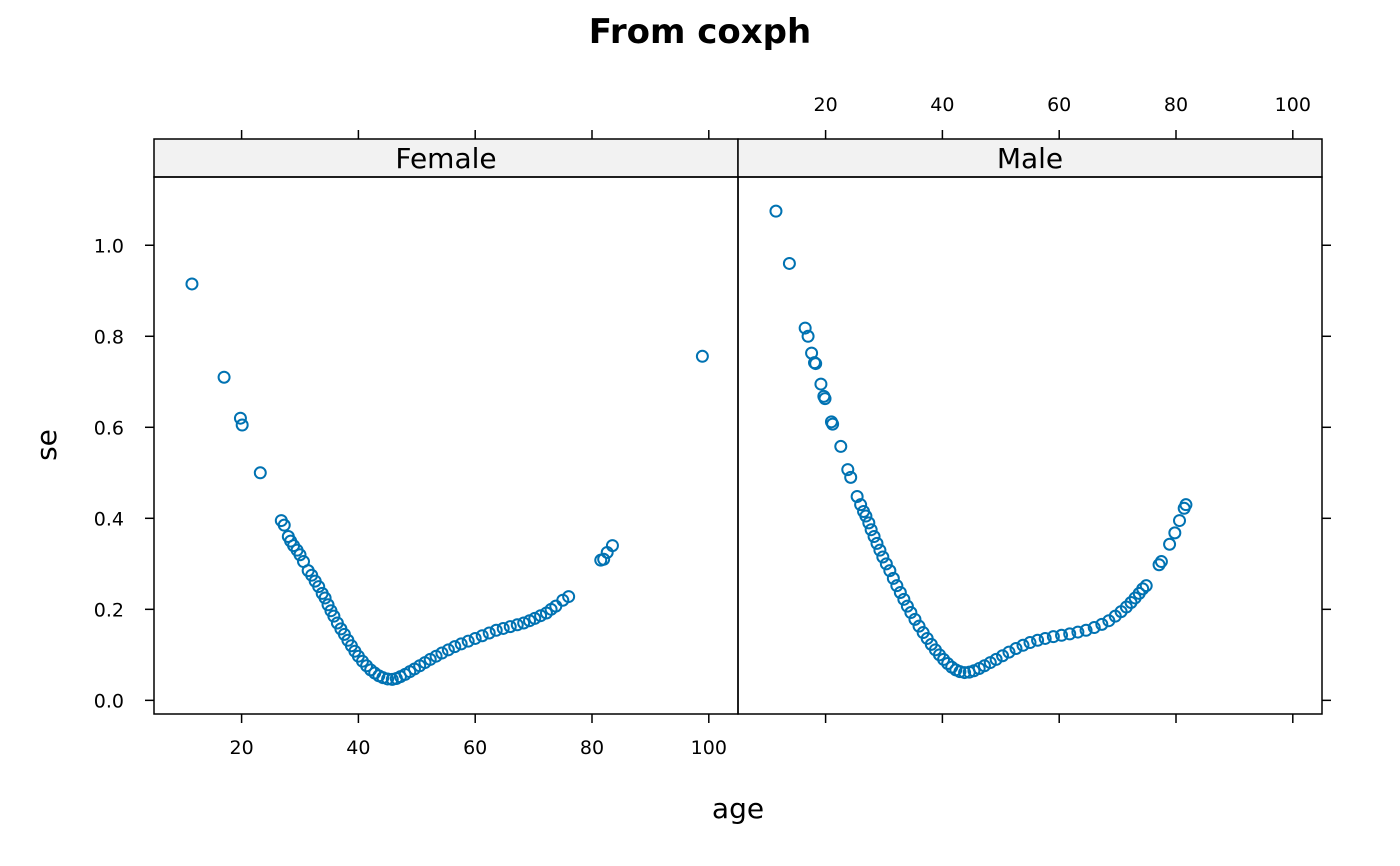 The image size is (1400, 866). What do you see at coordinates (109, 701) in the screenshot?
I see `y-tick-label: 0.0` at bounding box center [109, 701].